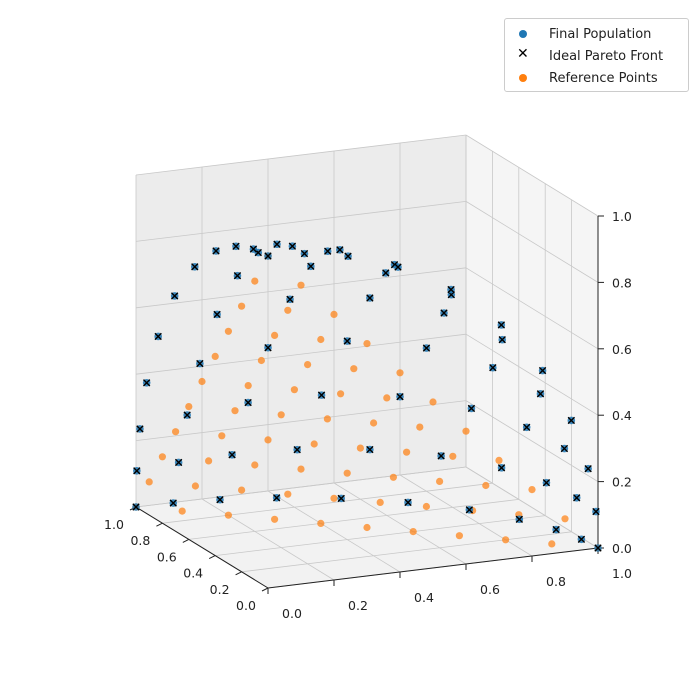  I want to click on y-tick-label: 0.8, so click(556, 581).